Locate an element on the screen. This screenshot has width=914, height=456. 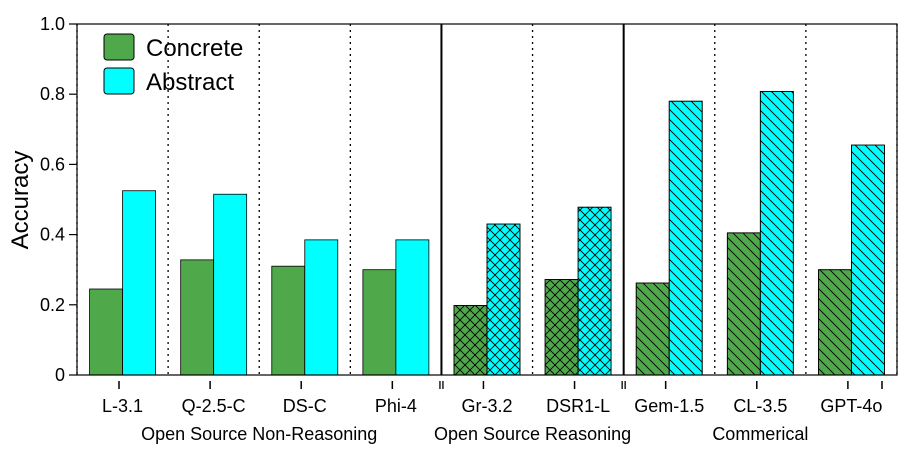
group-label-0: Open Source Non-Reasoning is located at coordinates (259, 434).